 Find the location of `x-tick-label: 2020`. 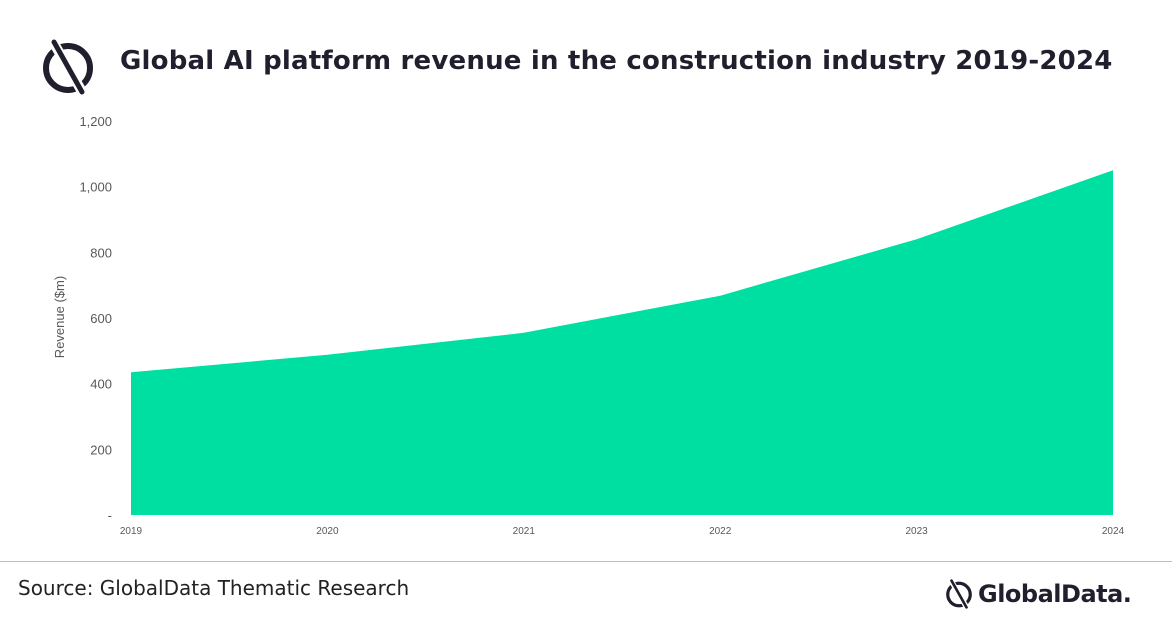

x-tick-label: 2020 is located at coordinates (327, 531).